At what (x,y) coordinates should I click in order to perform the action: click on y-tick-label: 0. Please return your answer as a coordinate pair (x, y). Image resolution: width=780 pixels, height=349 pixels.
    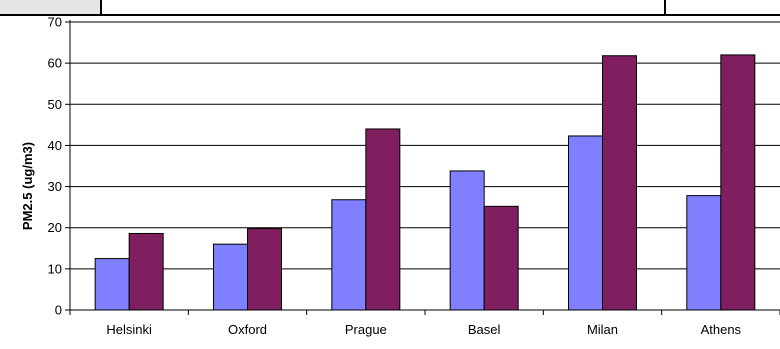
    Looking at the image, I should click on (58, 310).